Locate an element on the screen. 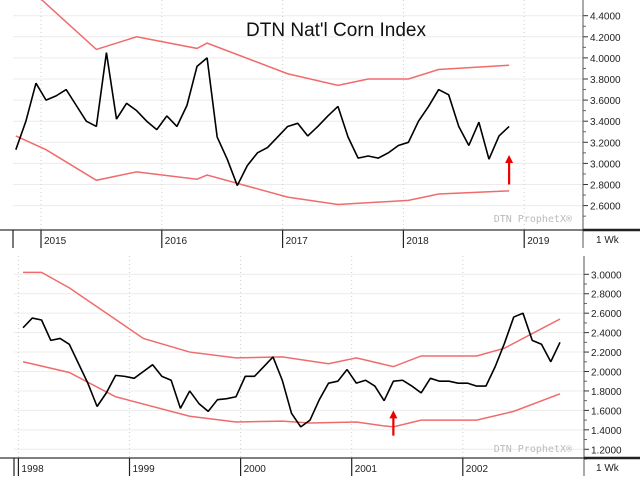 Image resolution: width=640 pixels, height=480 pixels. x-tick-label: 2002 is located at coordinates (477, 469).